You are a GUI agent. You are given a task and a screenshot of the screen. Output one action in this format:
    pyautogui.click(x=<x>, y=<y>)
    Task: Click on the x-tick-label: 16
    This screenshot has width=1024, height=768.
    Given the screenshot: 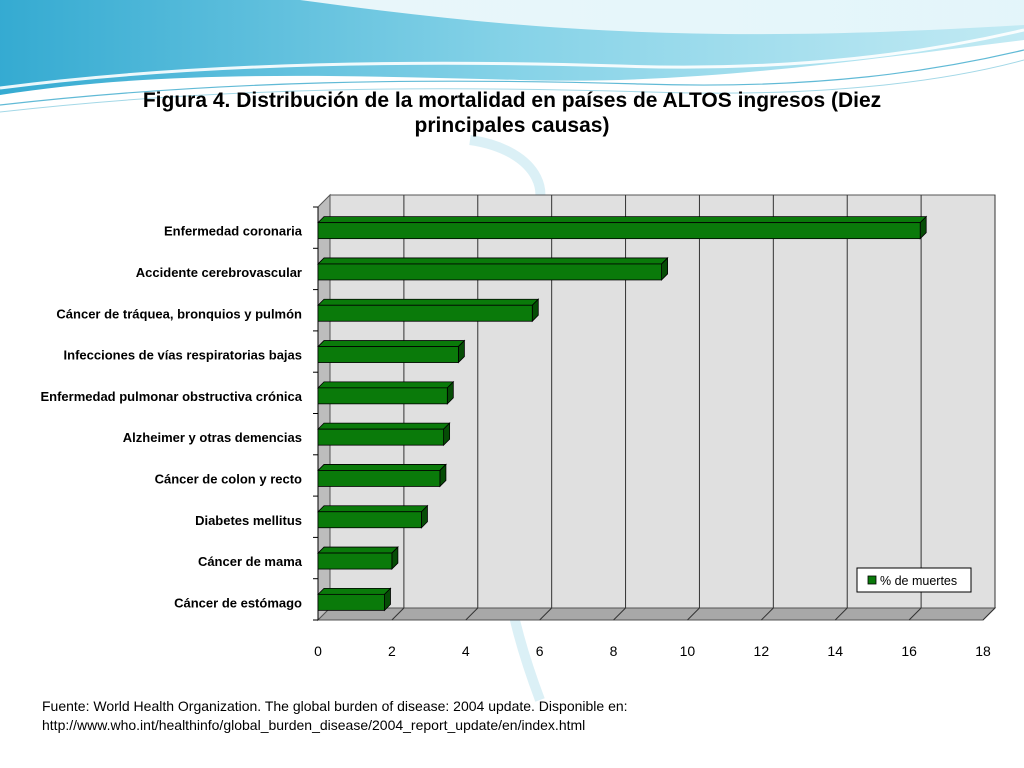 What is the action you would take?
    pyautogui.click(x=909, y=651)
    